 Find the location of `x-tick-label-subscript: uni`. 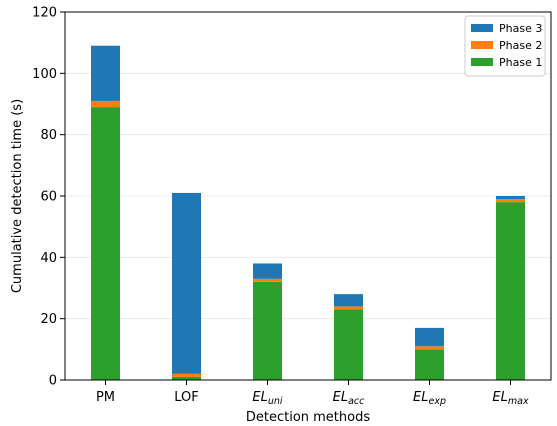

x-tick-label-subscript: uni is located at coordinates (275, 401).